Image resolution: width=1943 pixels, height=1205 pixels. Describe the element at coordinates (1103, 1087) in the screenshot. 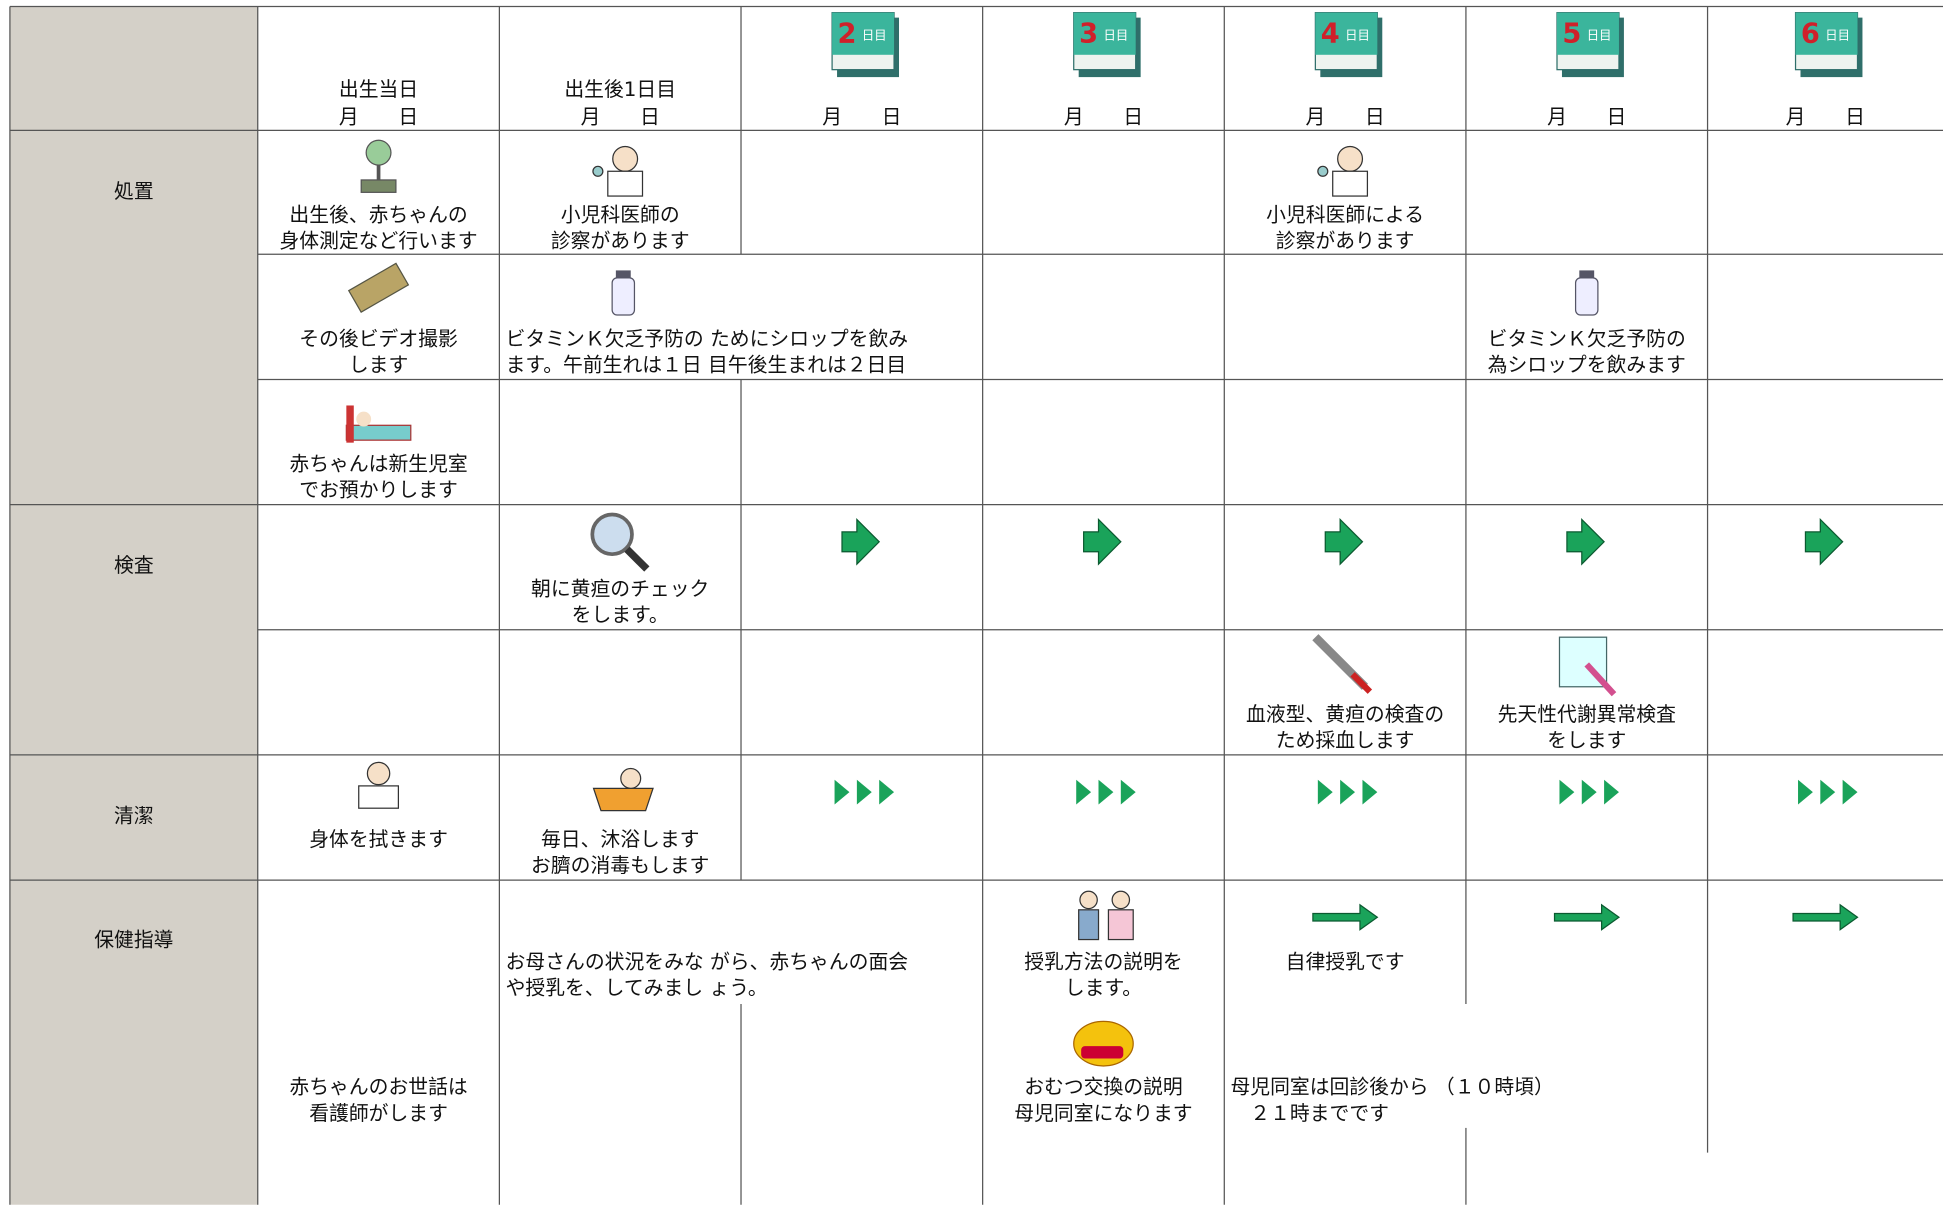

I see `cell-text: おむつ交換の説明` at that location.